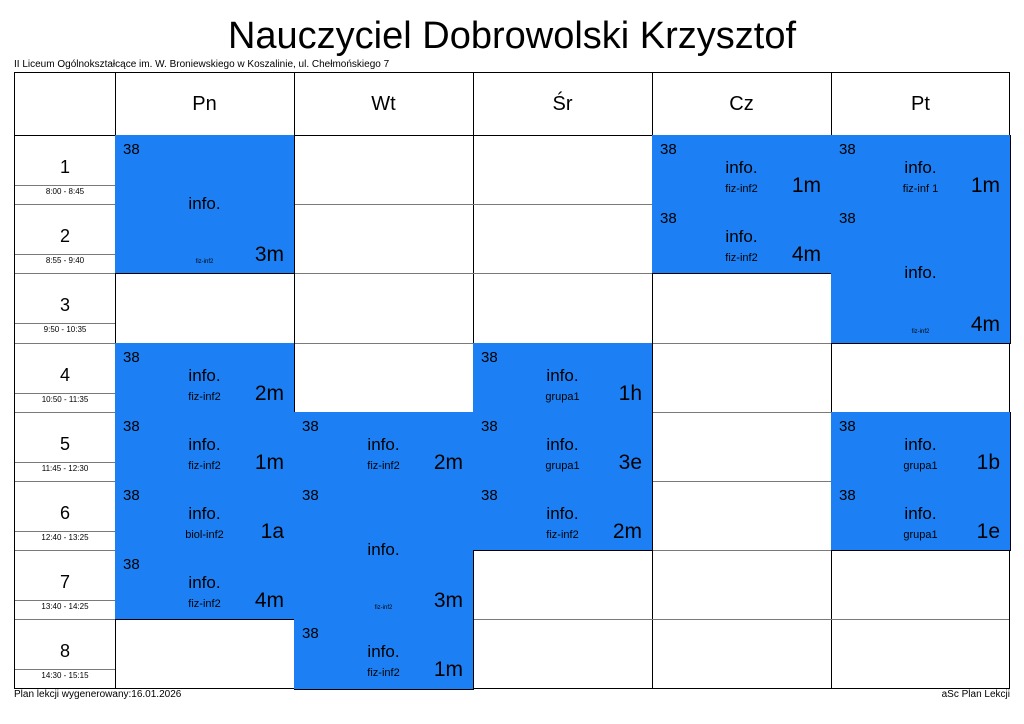 This screenshot has height=724, width=1024. What do you see at coordinates (272, 531) in the screenshot?
I see `lesson-class: 1a` at bounding box center [272, 531].